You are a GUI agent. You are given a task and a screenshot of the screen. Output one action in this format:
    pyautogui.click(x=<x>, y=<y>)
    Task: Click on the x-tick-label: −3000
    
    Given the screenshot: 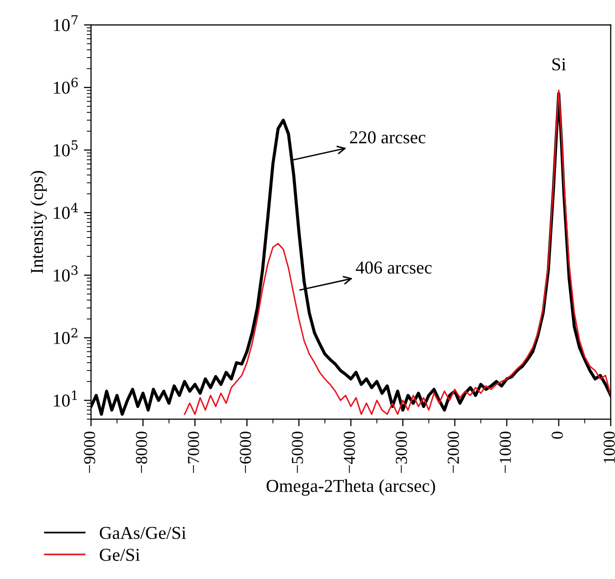 What is the action you would take?
    pyautogui.click(x=401, y=452)
    